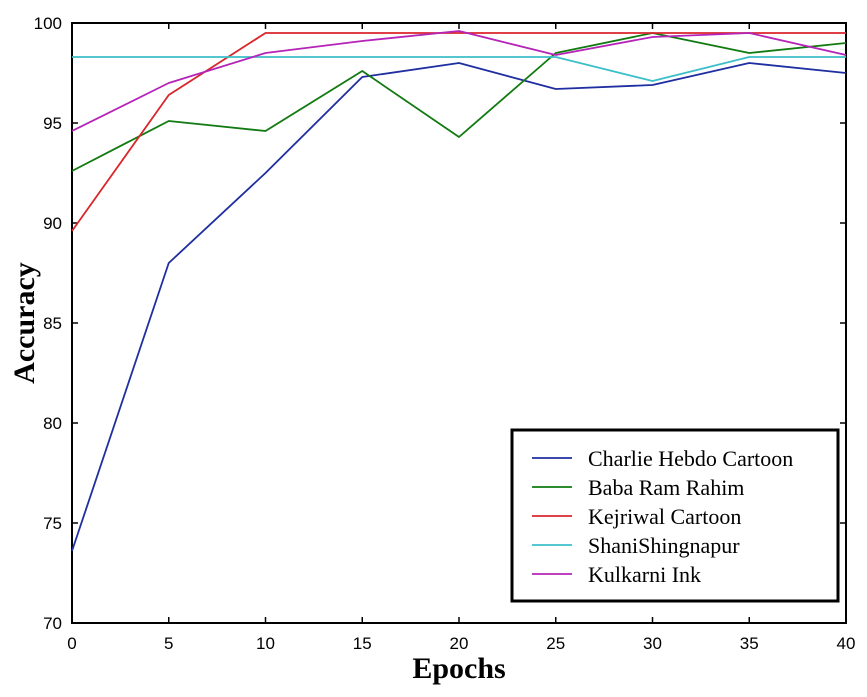 The height and width of the screenshot is (697, 867). Describe the element at coordinates (459, 643) in the screenshot. I see `x-tick-label: 20` at that location.